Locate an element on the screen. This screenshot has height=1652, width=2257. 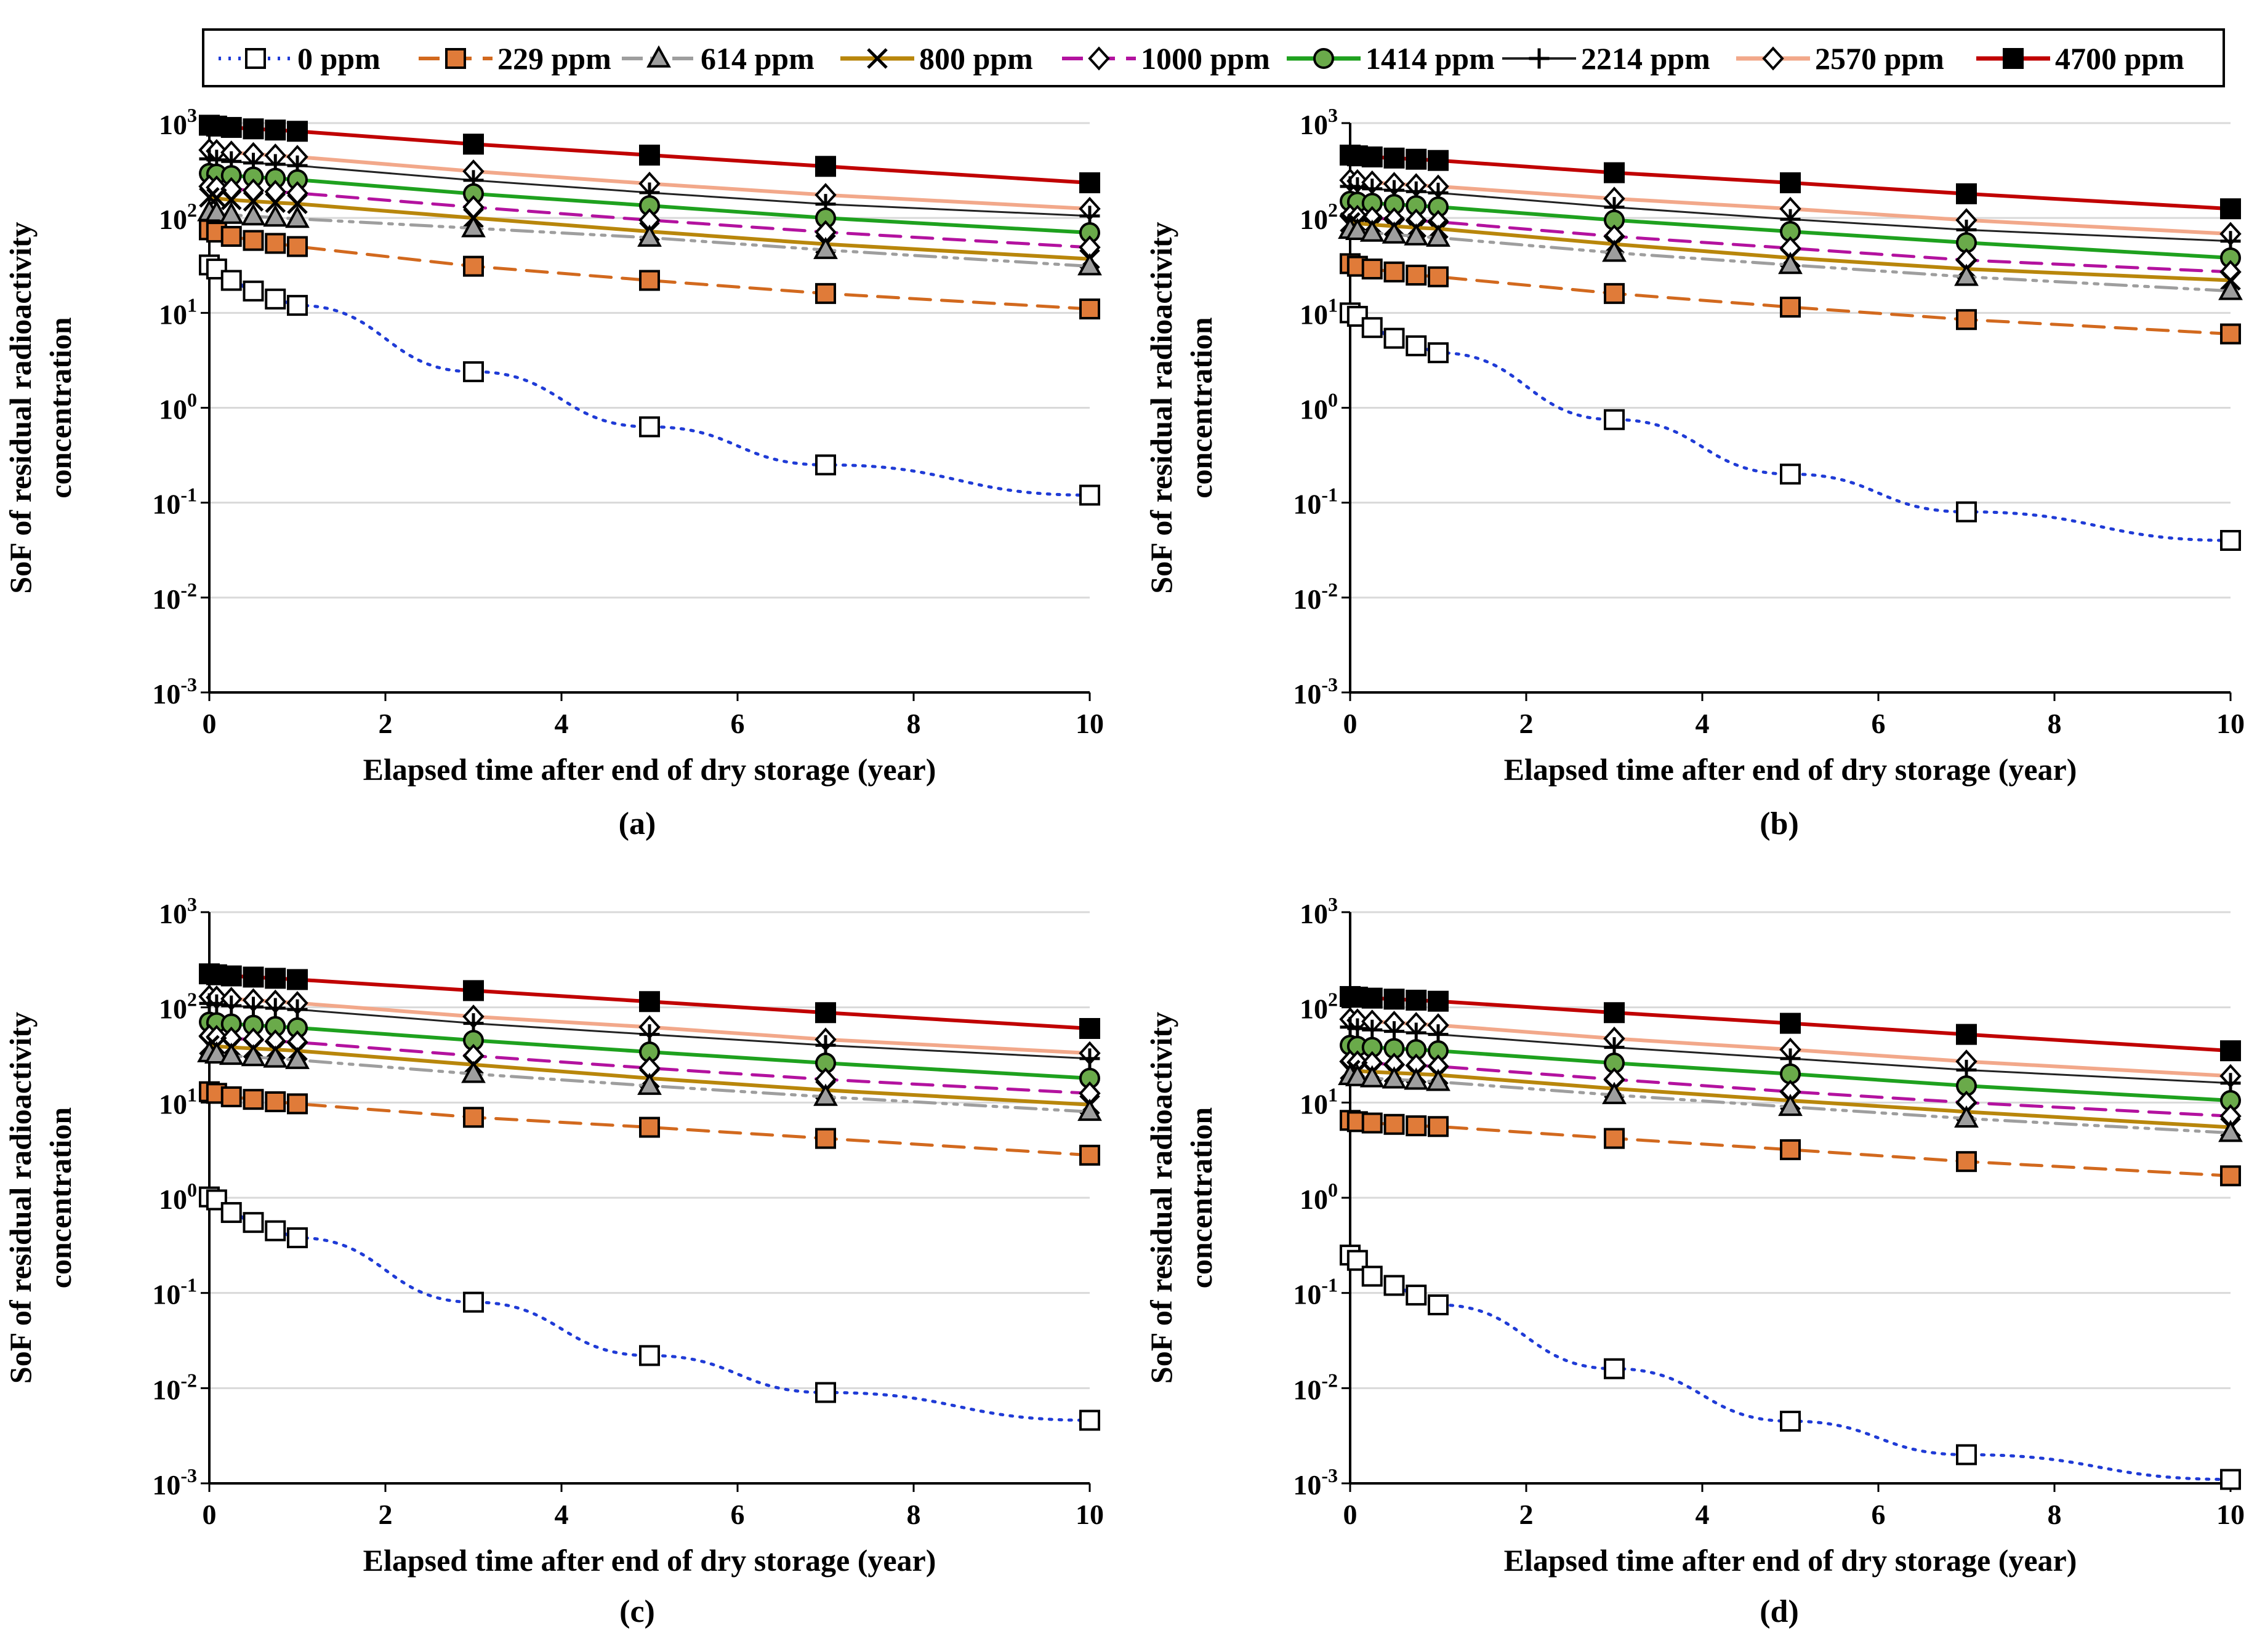
legend-entry-1000-ppm: 1000 ppm is located at coordinates (1166, 58).